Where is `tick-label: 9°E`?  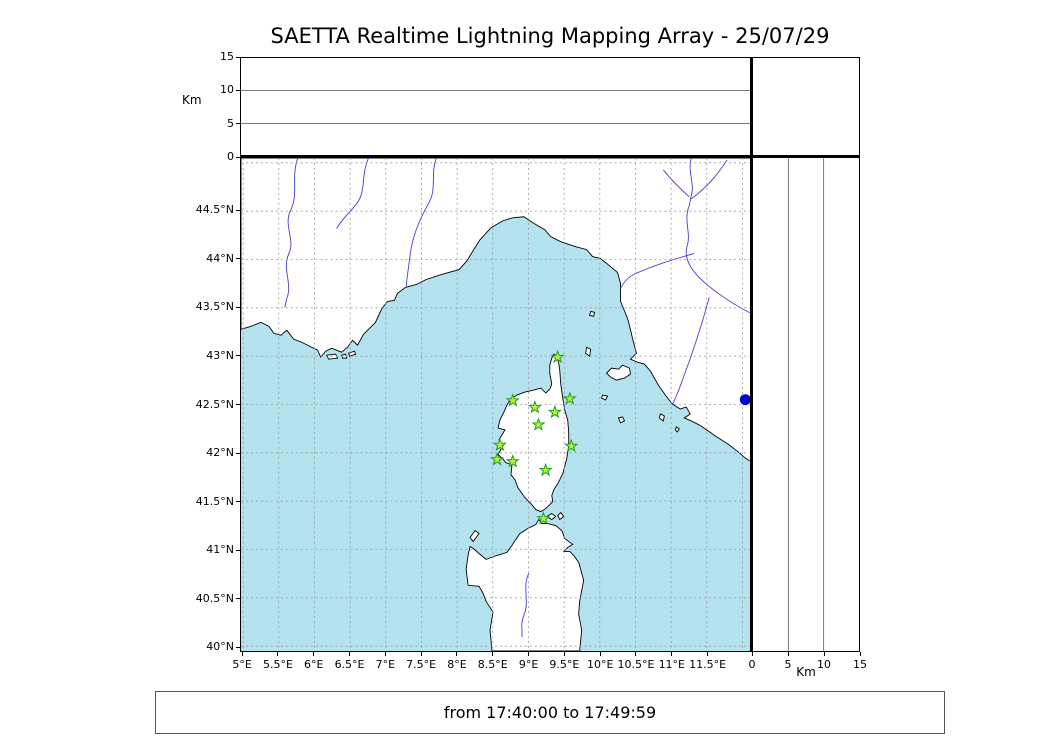
tick-label: 9°E is located at coordinates (528, 664).